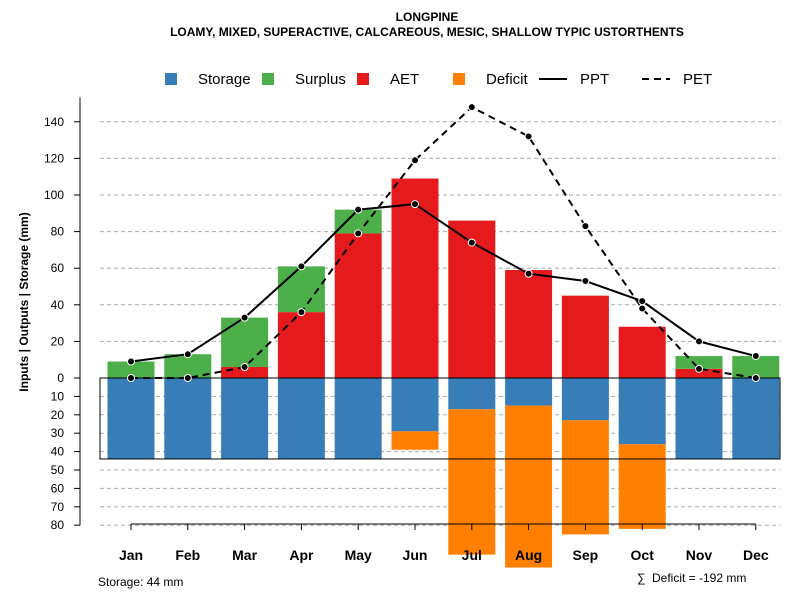 The image size is (800, 600). What do you see at coordinates (24, 301) in the screenshot?
I see `y-axis-label: Inputs | Outputs | Storage (mm)` at bounding box center [24, 301].